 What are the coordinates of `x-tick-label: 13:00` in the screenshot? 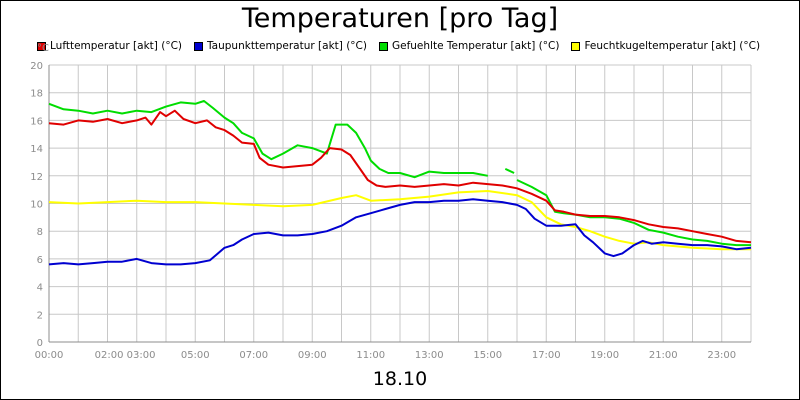 It's located at (429, 355).